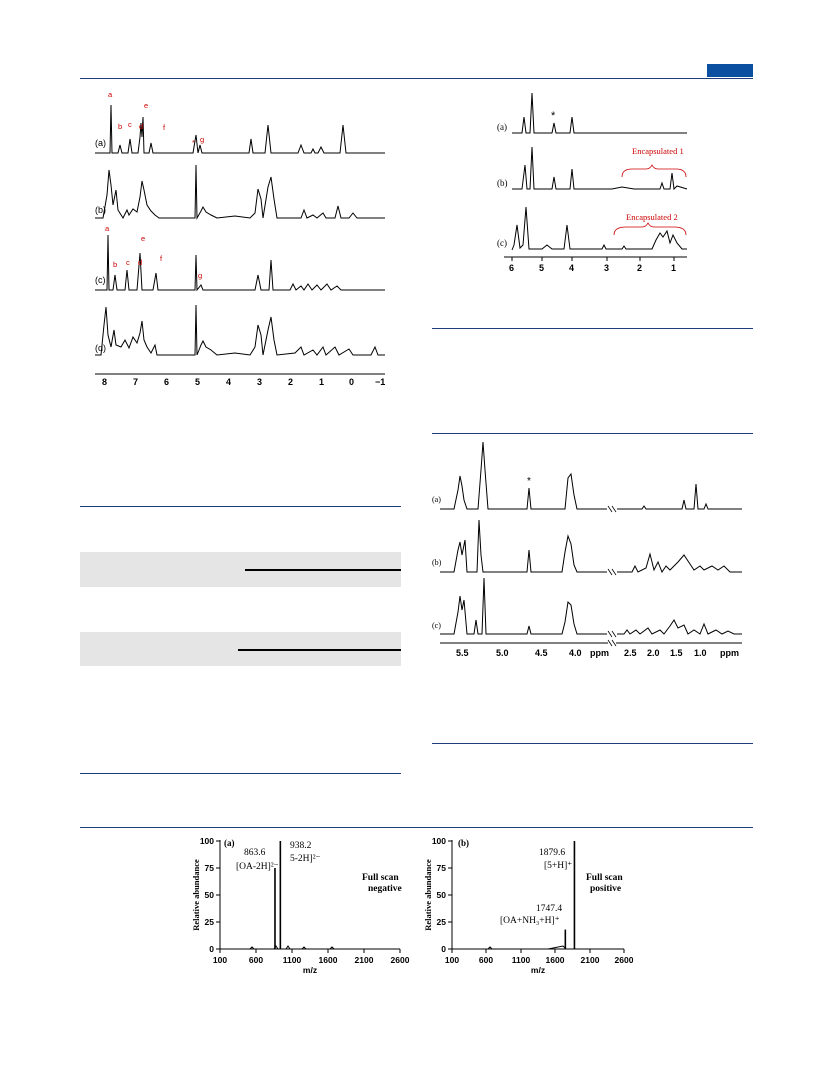 This screenshot has width=833, height=1091. Describe the element at coordinates (115, 264) in the screenshot. I see `peak-label-b-c: b` at that location.